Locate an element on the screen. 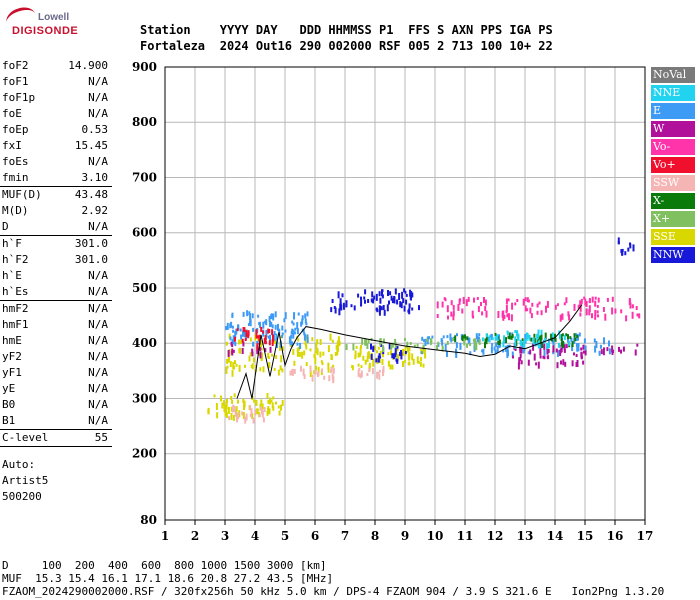  autoscaling-info: Artist5 is located at coordinates (25, 480).